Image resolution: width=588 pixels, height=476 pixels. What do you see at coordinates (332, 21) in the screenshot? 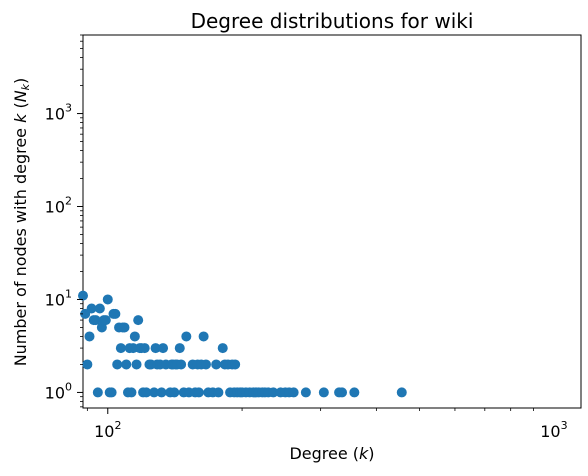
I see `chart-title: Degree distributions for wiki` at bounding box center [332, 21].